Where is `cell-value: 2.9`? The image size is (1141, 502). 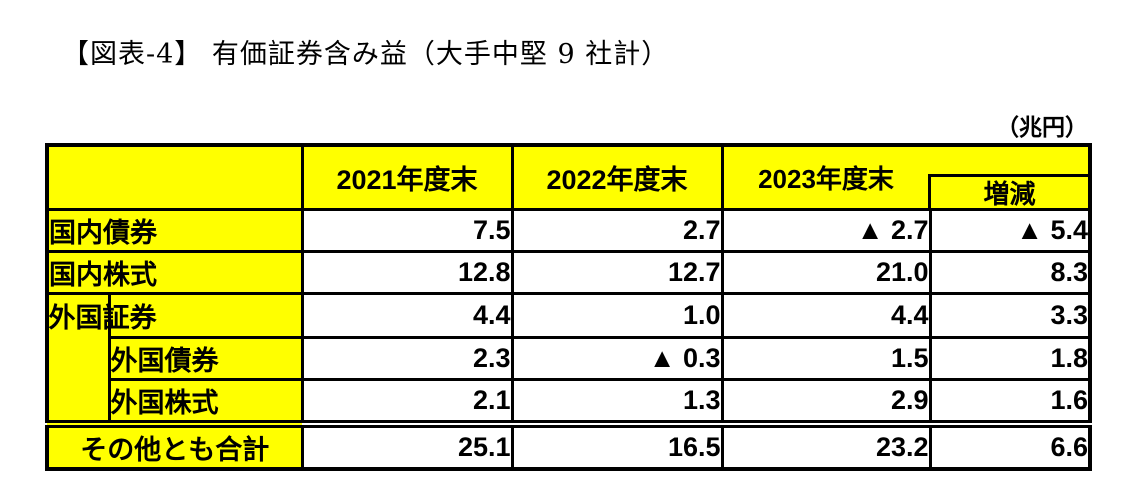
cell-value: 2.9 is located at coordinates (826, 401).